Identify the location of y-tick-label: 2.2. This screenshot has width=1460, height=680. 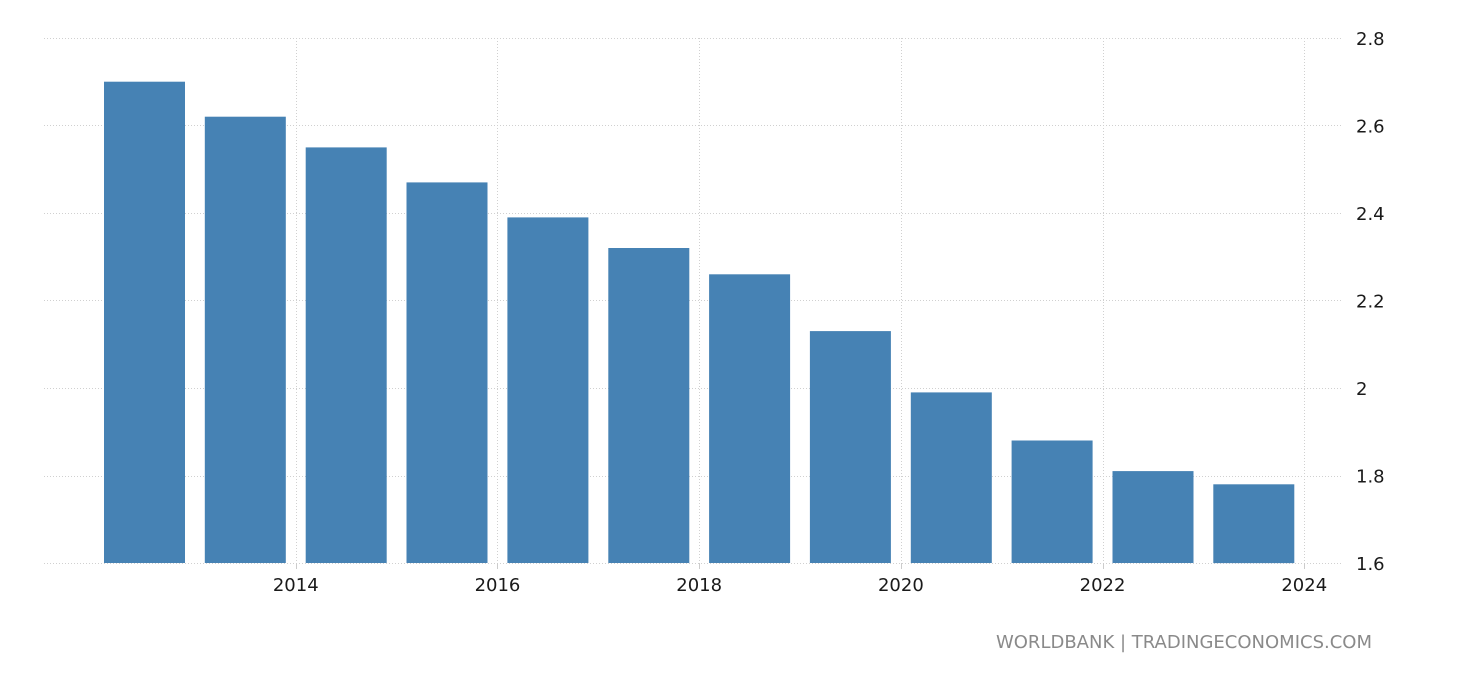
(1370, 302).